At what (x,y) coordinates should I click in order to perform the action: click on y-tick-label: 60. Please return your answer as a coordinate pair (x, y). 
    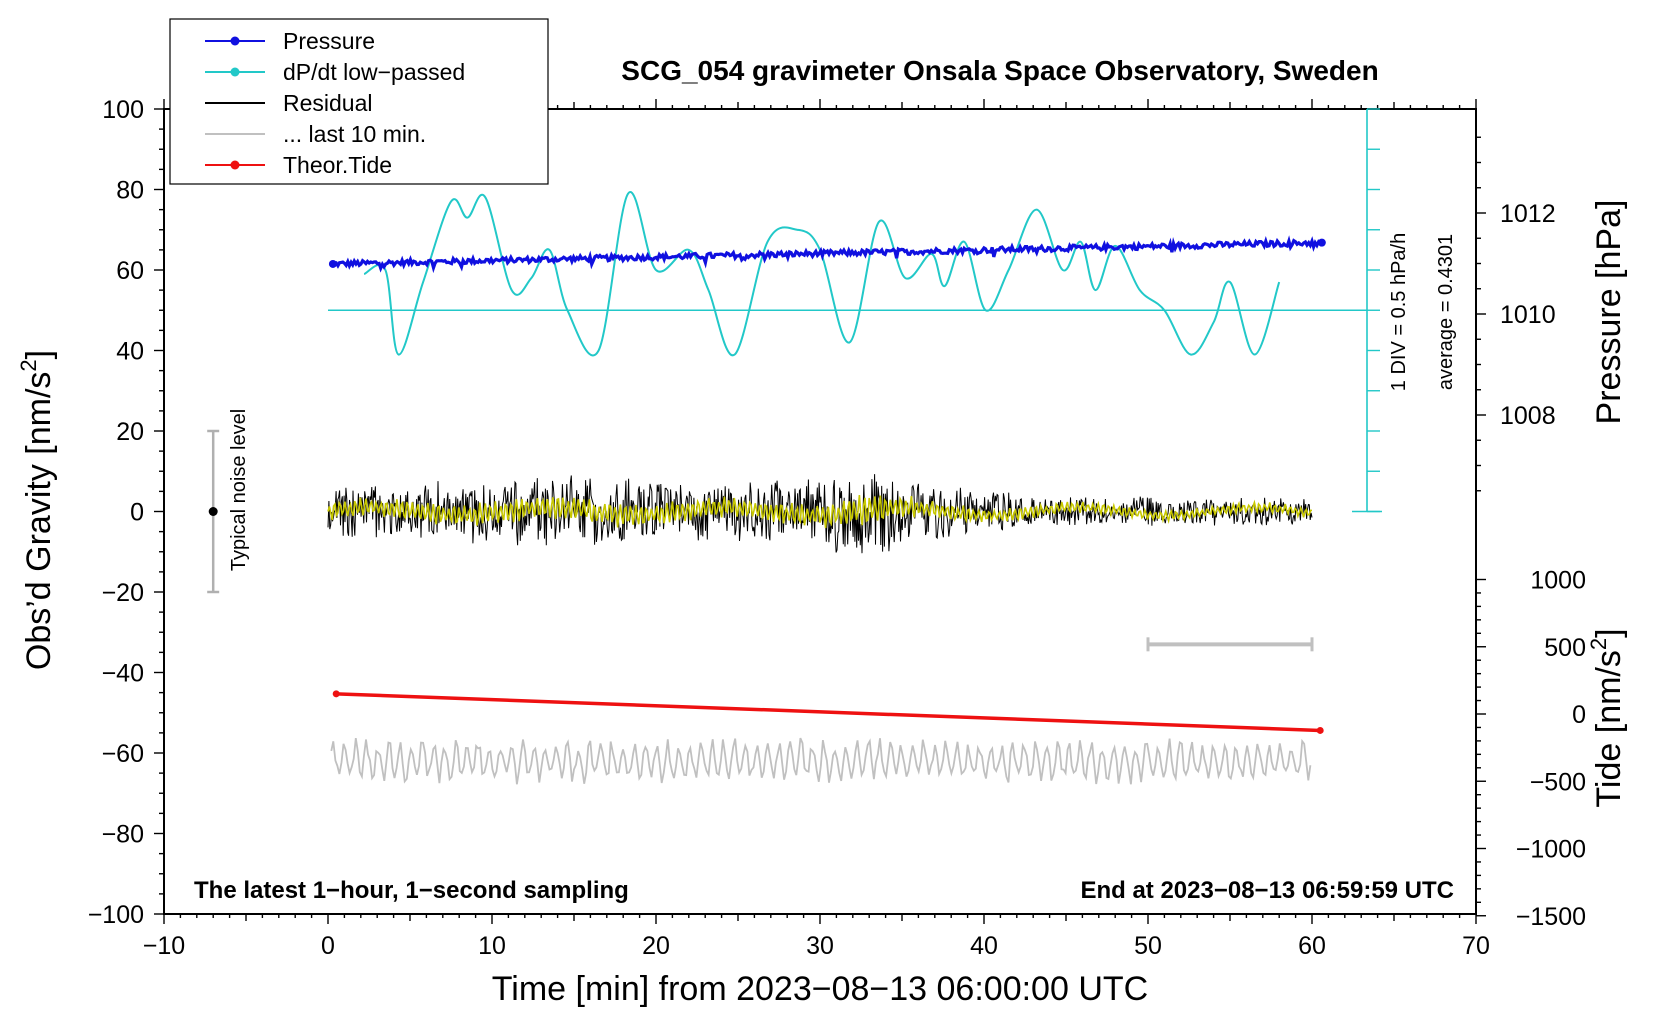
    Looking at the image, I should click on (130, 271).